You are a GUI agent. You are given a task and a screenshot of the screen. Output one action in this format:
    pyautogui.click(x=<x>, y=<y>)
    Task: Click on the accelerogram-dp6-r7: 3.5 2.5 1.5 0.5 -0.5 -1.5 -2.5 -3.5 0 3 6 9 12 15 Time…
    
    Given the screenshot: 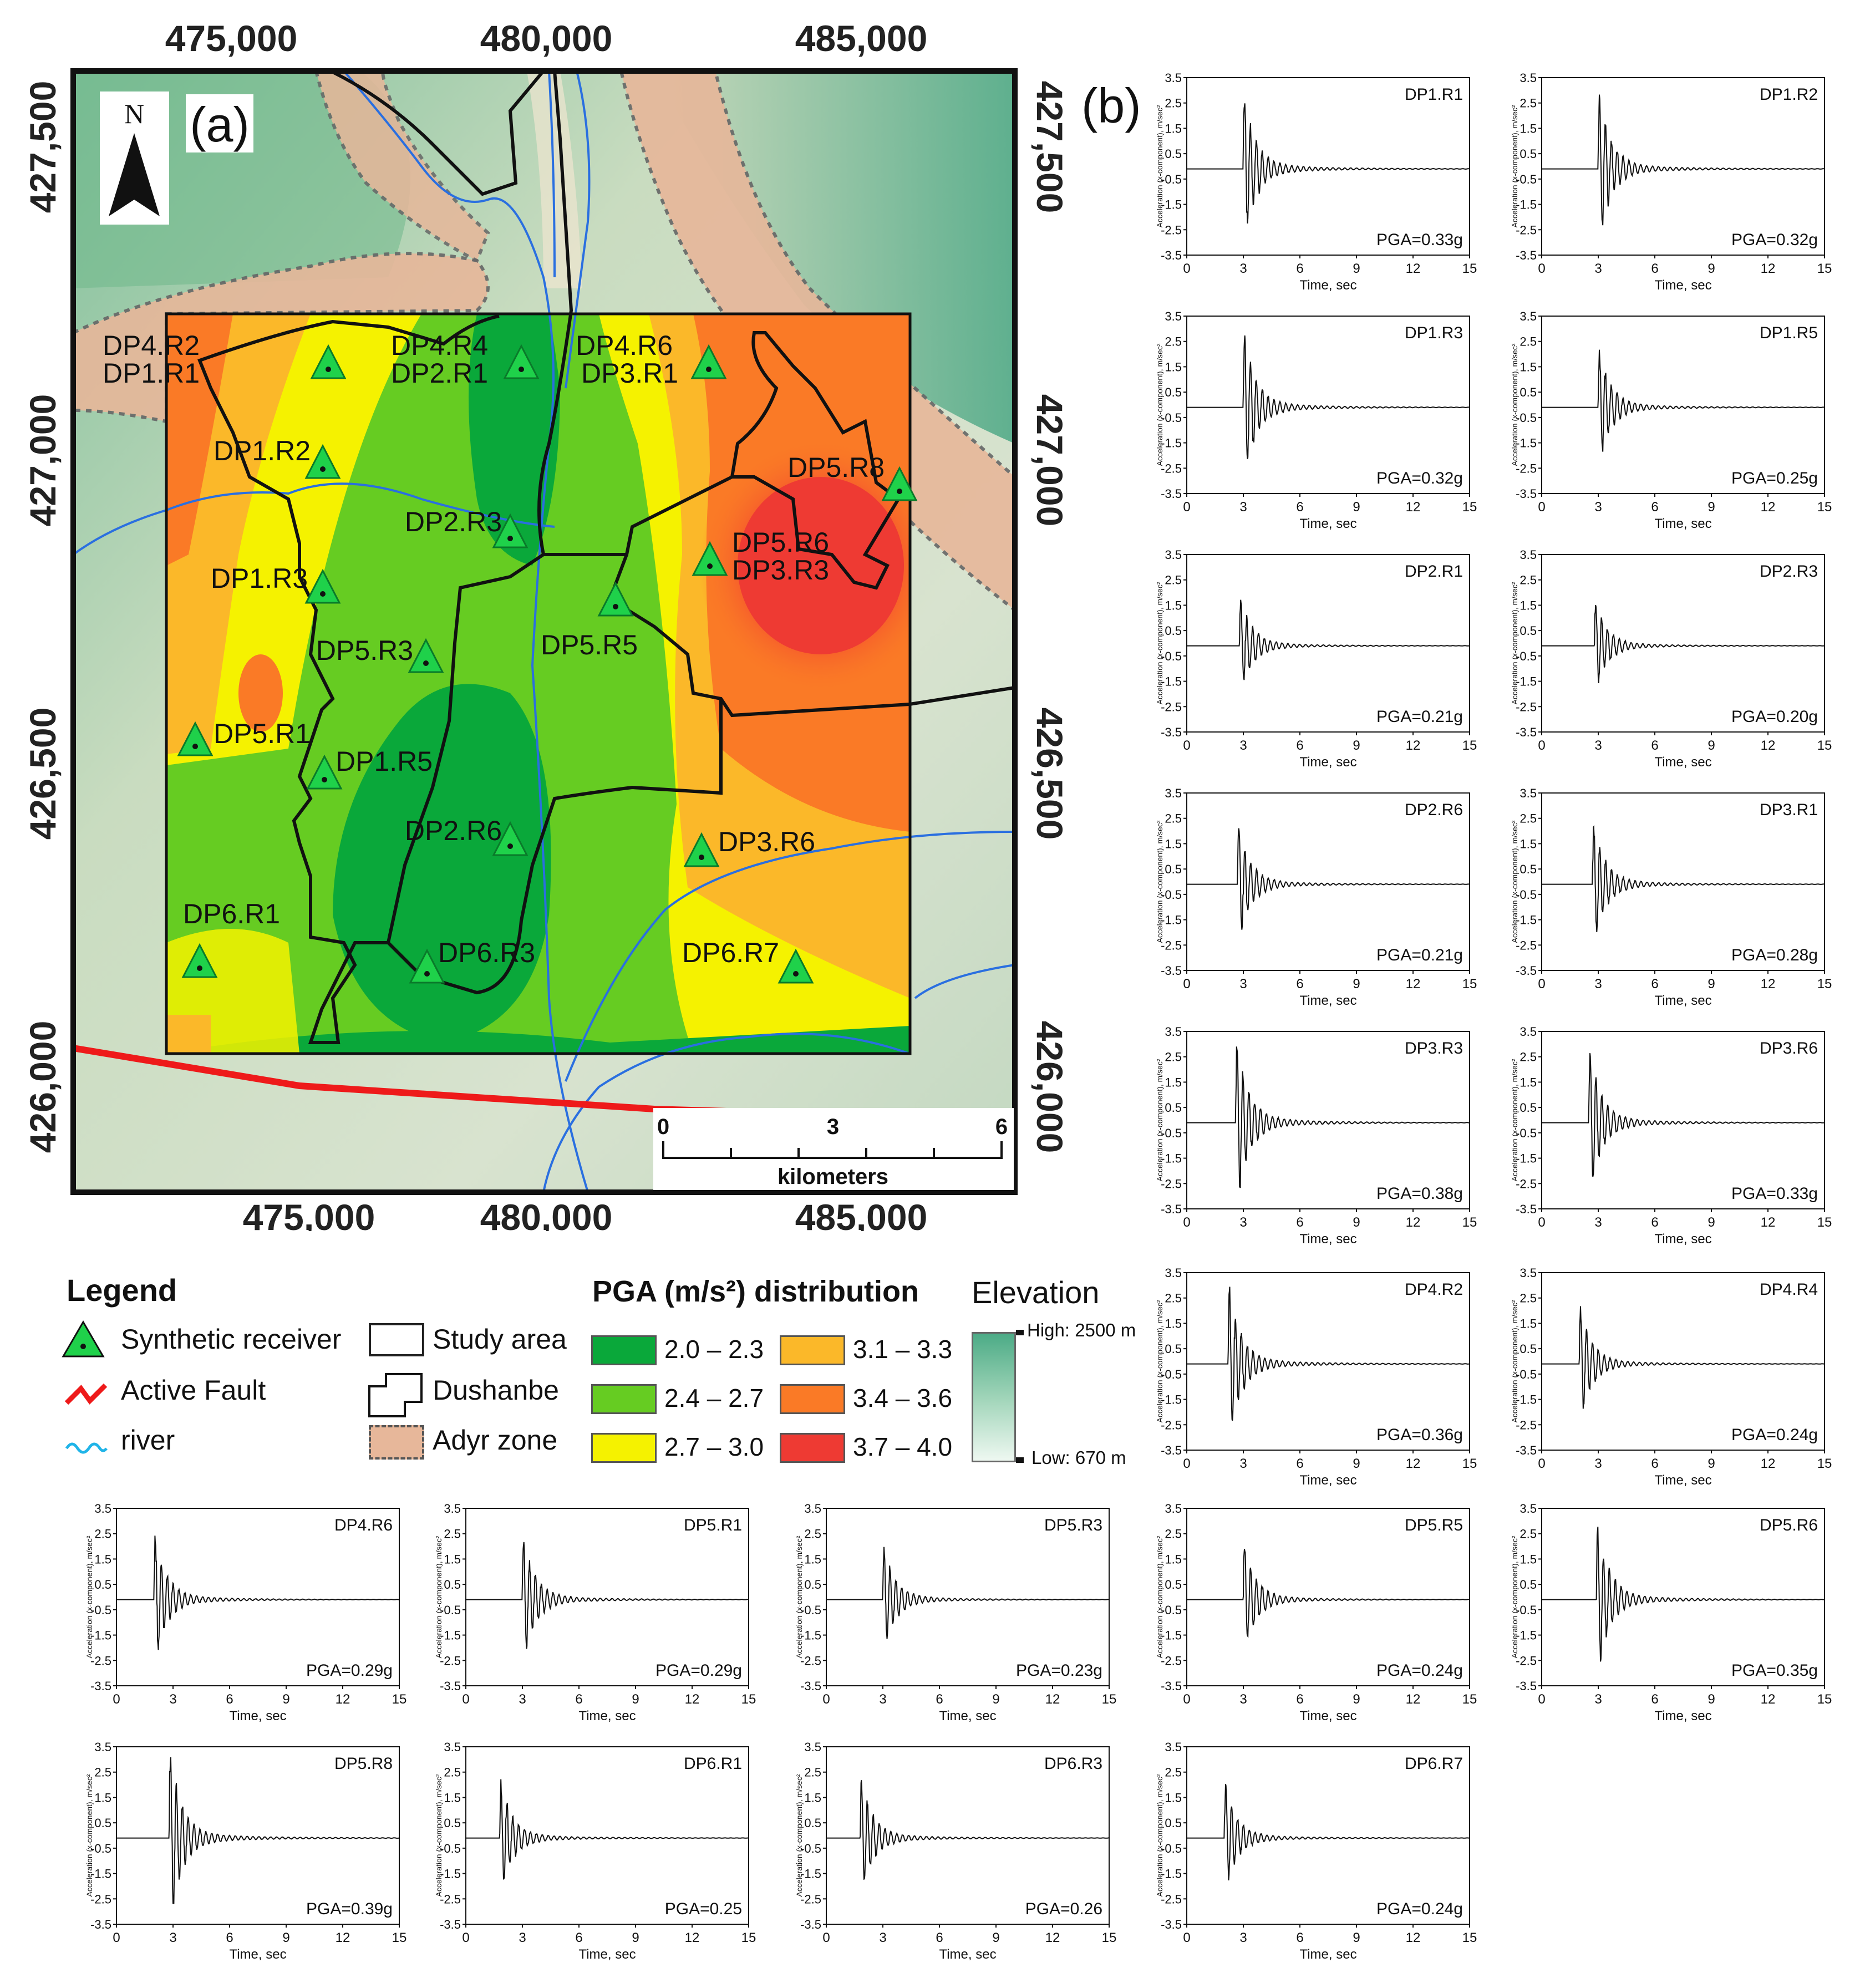 What is the action you would take?
    pyautogui.click(x=1319, y=1864)
    